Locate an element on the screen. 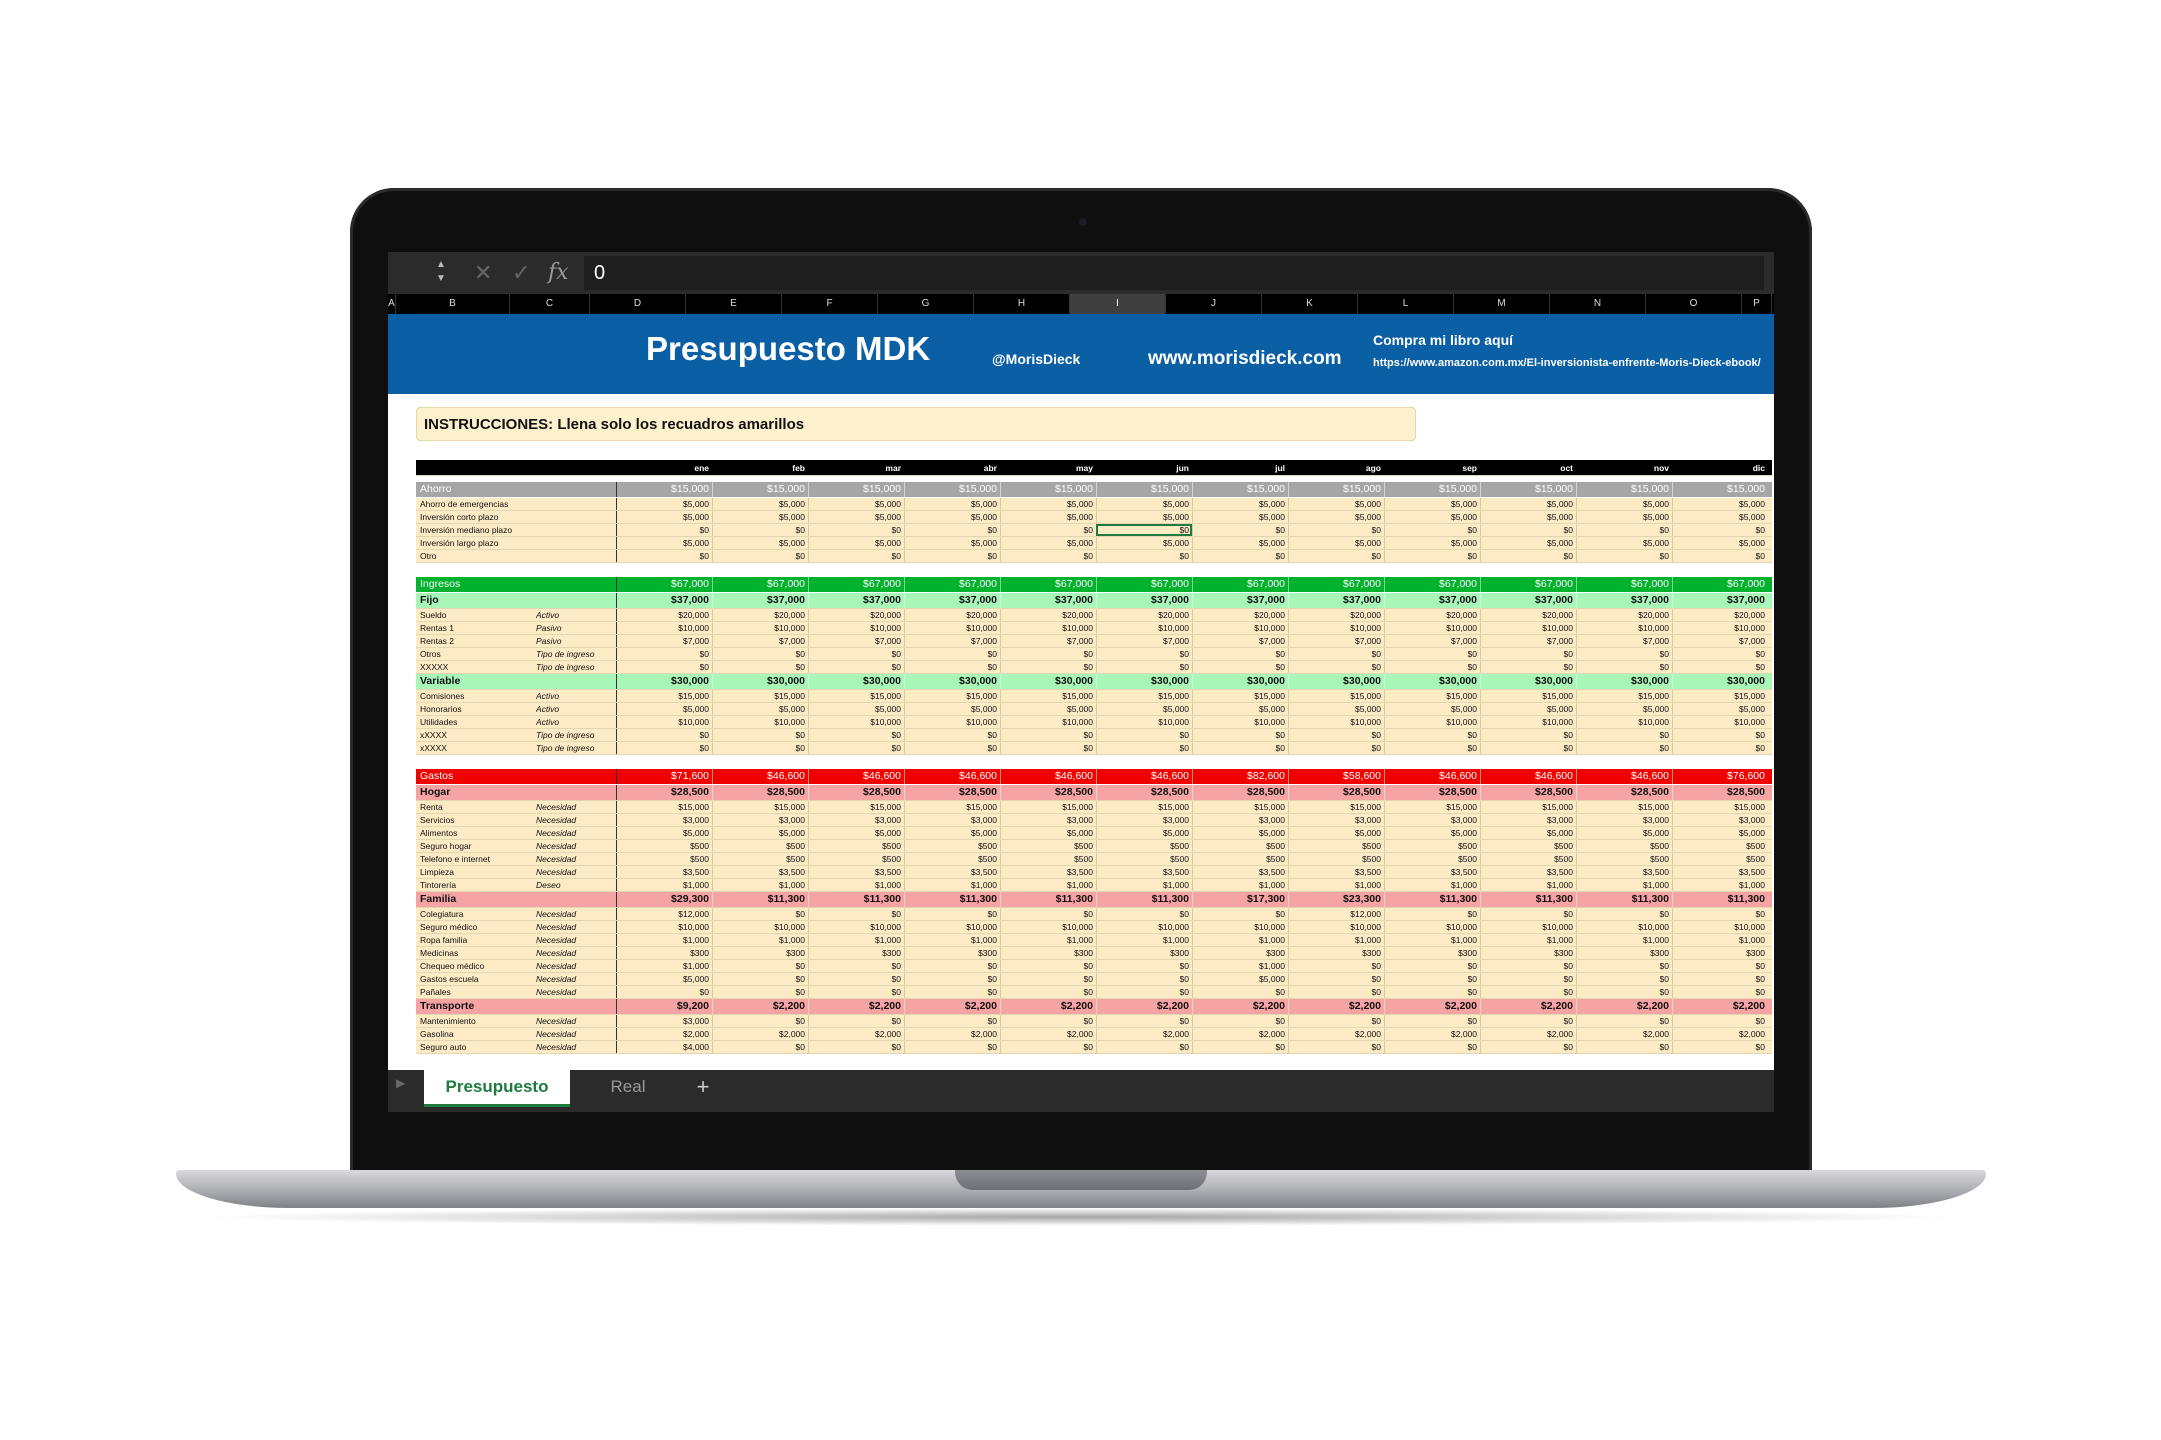 This screenshot has height=1440, width=2161. column-header-j: J is located at coordinates (1214, 304).